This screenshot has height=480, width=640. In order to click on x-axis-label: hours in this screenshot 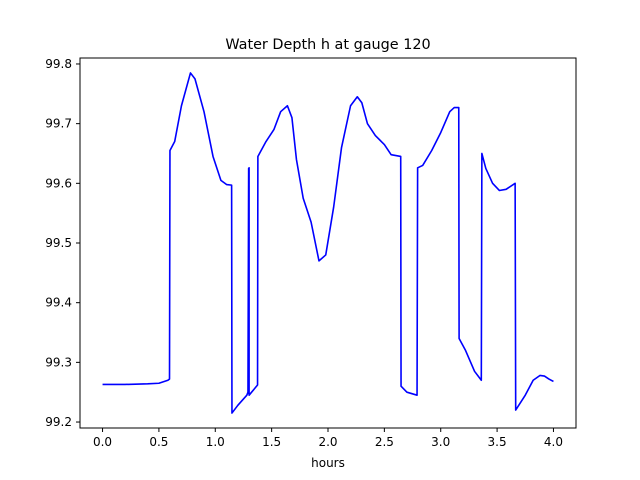, I will do `click(328, 463)`.